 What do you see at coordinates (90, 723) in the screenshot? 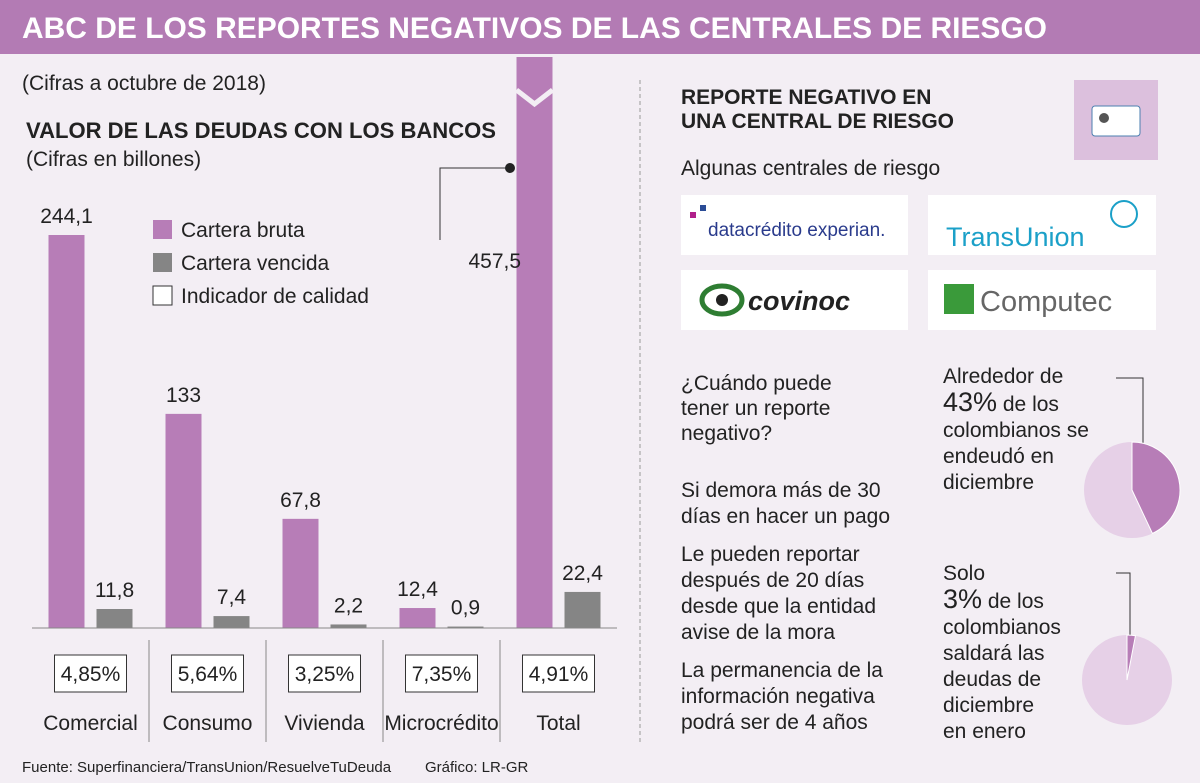
I see `x-tick-label: Comercial` at bounding box center [90, 723].